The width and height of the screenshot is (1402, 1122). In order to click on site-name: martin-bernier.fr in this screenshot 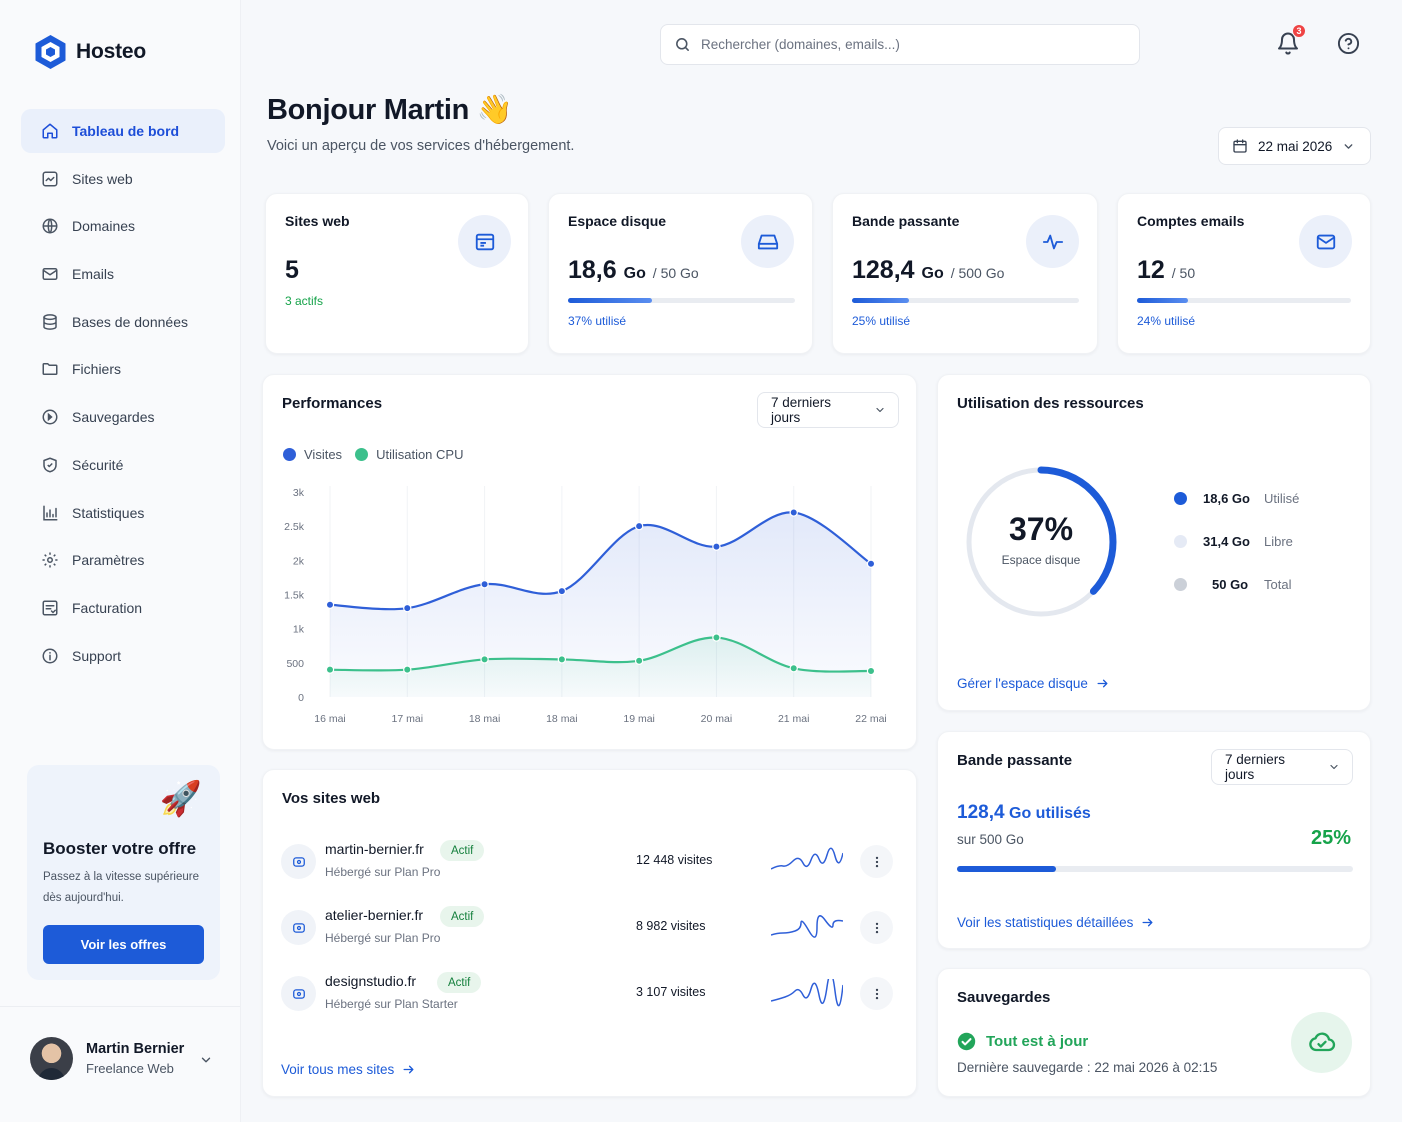, I will do `click(374, 849)`.